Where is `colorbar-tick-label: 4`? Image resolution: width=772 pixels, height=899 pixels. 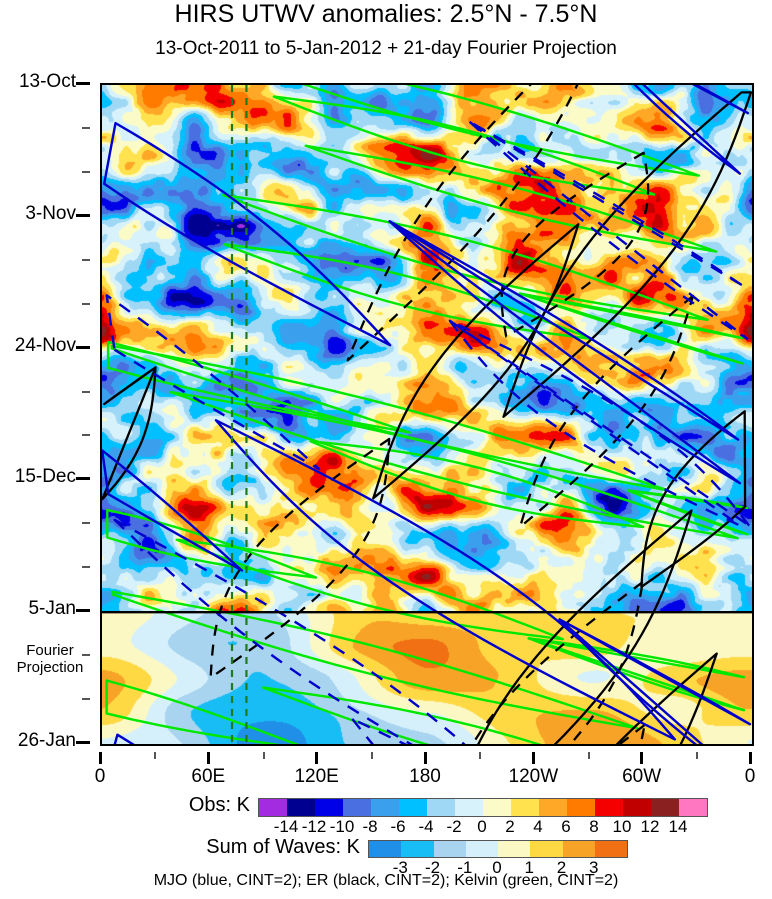
colorbar-tick-label: 4 is located at coordinates (538, 826).